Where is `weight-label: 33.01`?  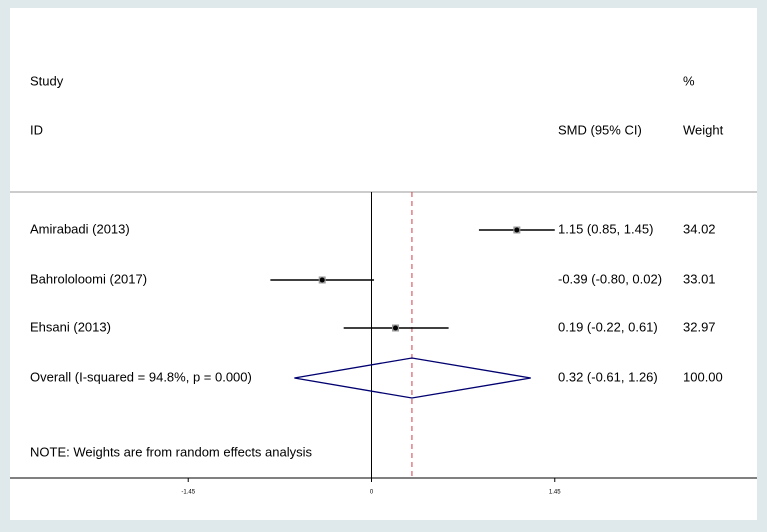 weight-label: 33.01 is located at coordinates (699, 278).